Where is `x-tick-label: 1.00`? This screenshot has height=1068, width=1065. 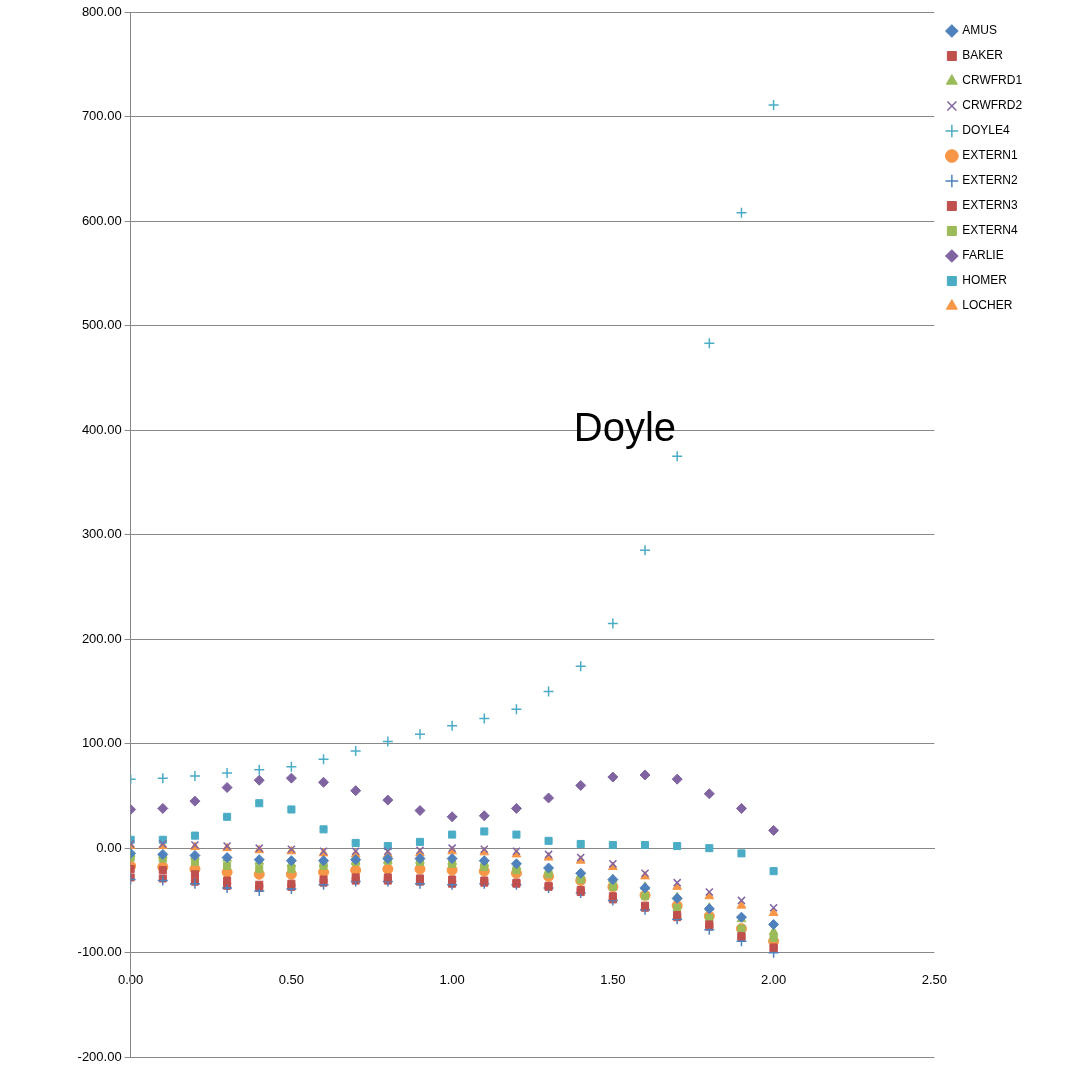
x-tick-label: 1.00 is located at coordinates (452, 979).